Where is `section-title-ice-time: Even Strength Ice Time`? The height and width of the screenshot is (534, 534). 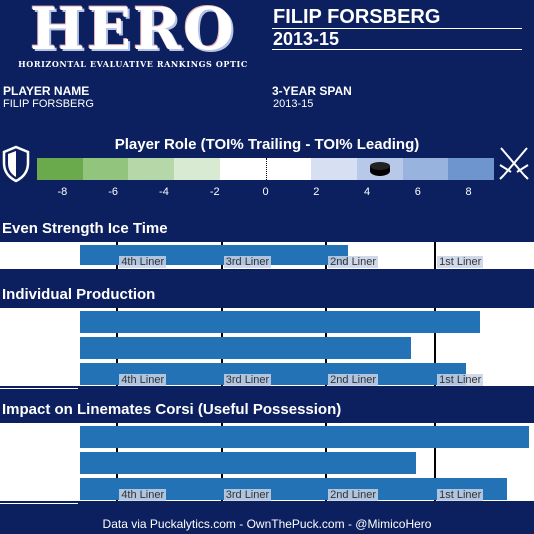 section-title-ice-time: Even Strength Ice Time is located at coordinates (85, 228).